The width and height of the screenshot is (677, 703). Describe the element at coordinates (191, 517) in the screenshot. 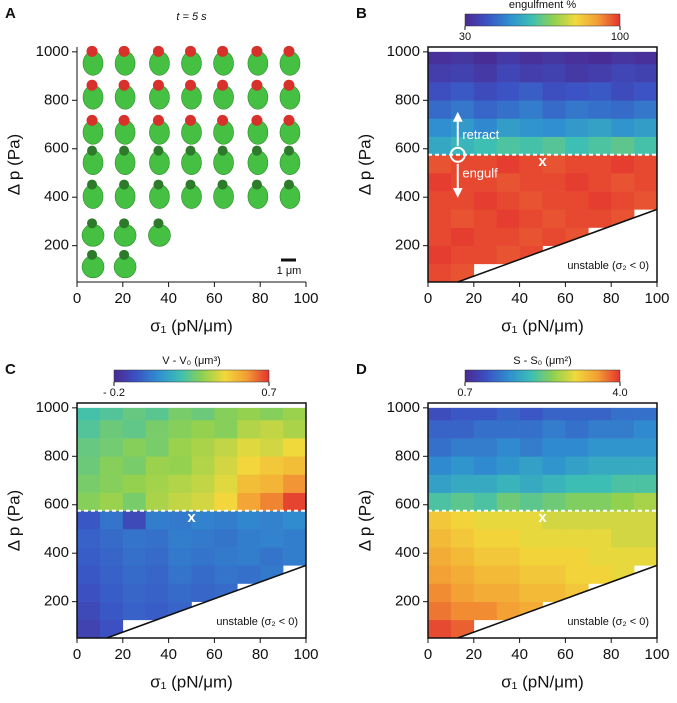

I see `annotation: x` at that location.